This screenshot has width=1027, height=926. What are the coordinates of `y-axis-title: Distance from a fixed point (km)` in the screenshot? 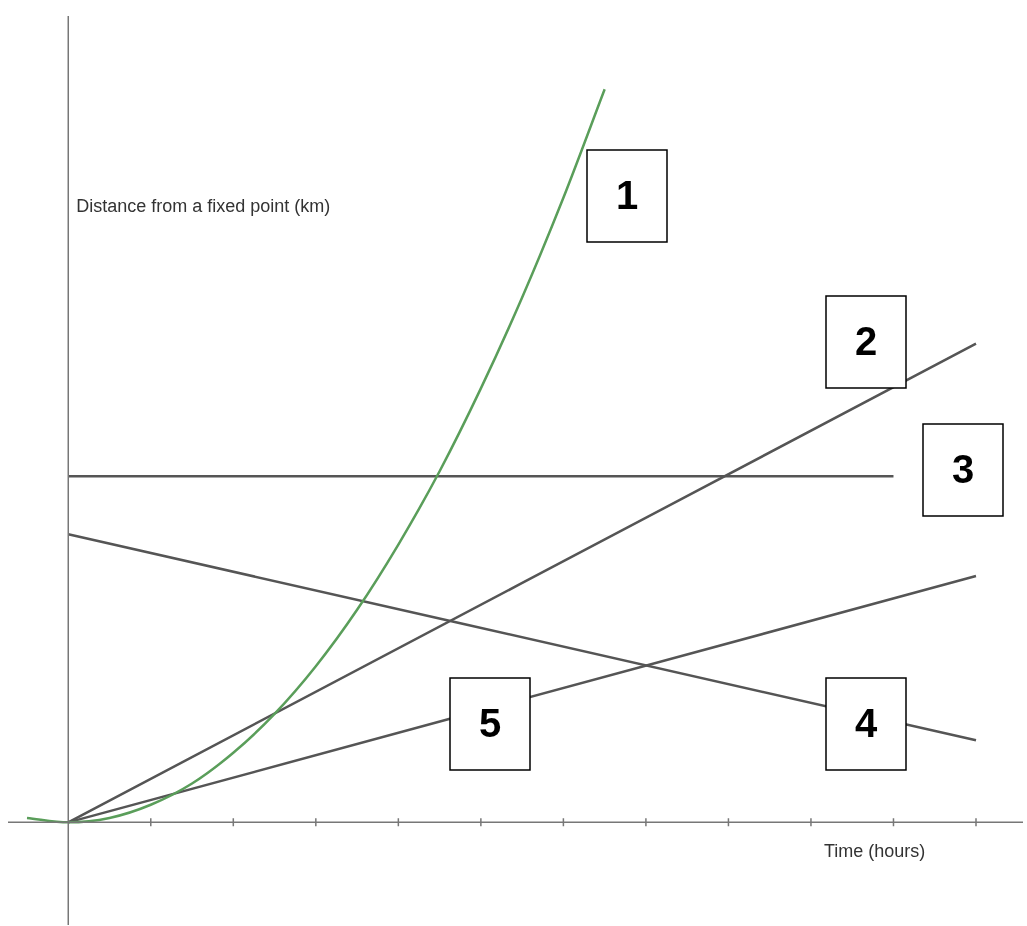 It's located at (203, 205).